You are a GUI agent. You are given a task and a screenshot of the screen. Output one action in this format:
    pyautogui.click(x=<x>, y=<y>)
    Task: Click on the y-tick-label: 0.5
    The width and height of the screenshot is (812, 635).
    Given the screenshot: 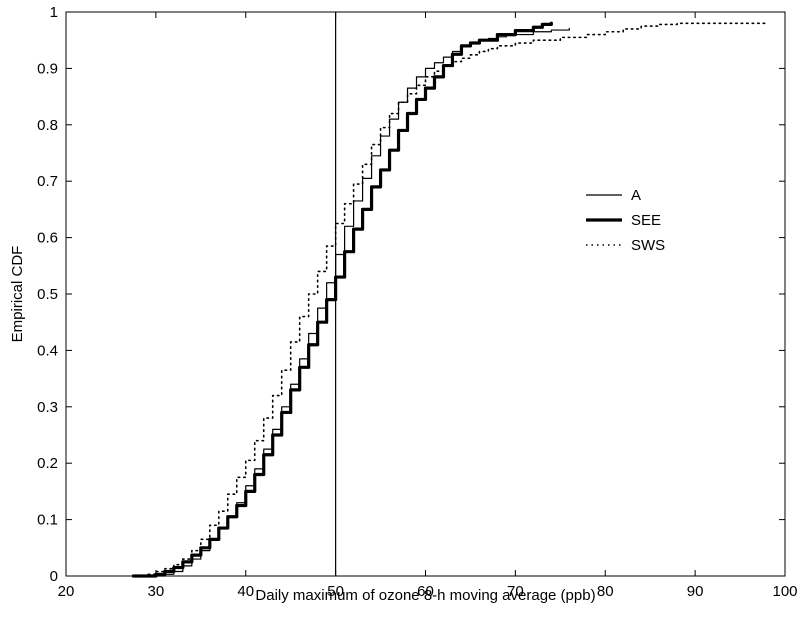 What is the action you would take?
    pyautogui.click(x=47, y=294)
    